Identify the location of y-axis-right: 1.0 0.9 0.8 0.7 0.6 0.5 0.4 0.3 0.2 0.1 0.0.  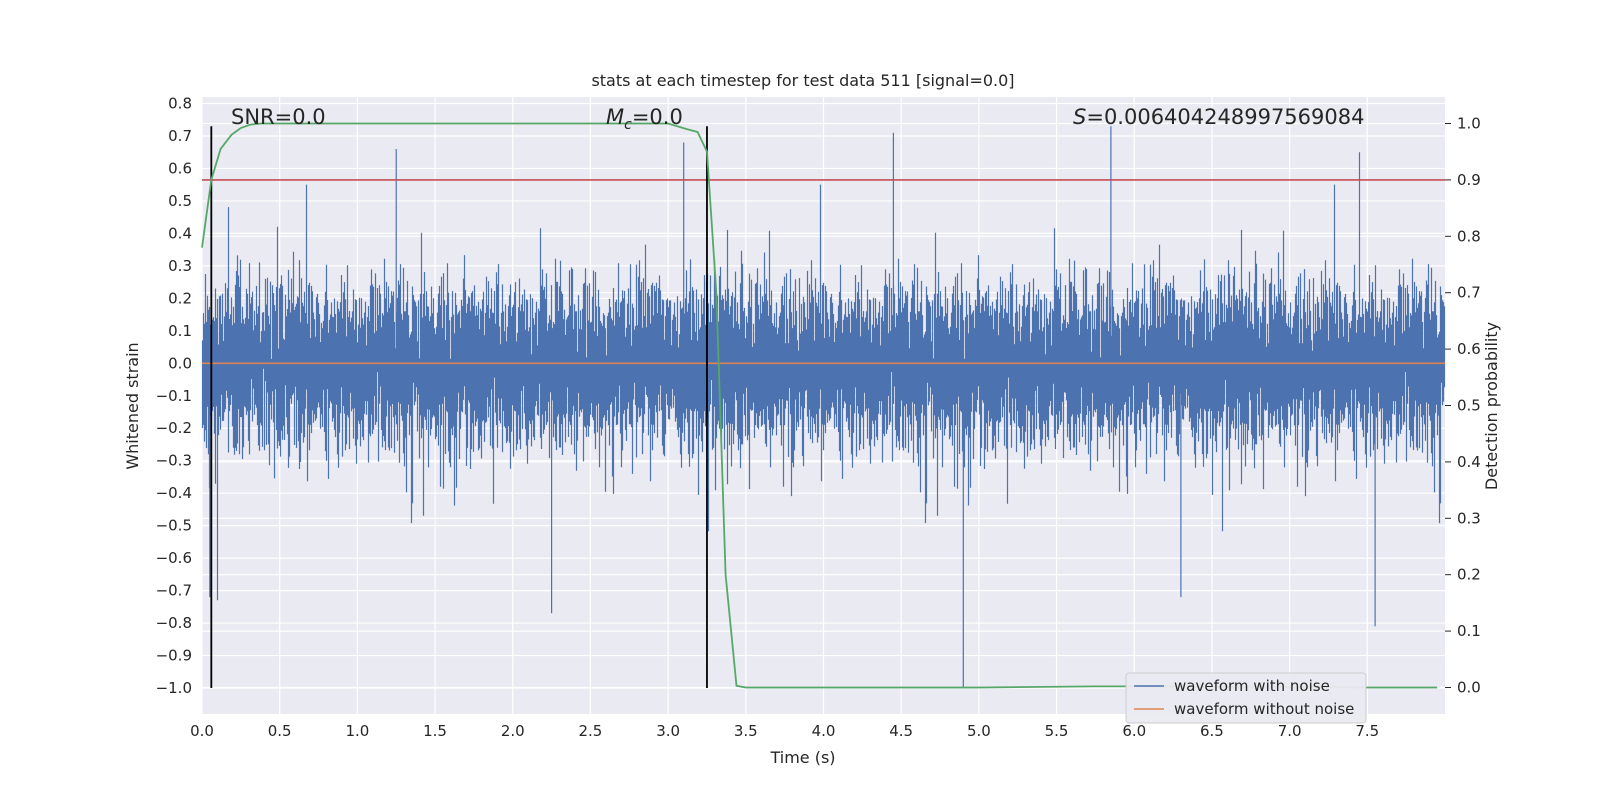
(1463, 405).